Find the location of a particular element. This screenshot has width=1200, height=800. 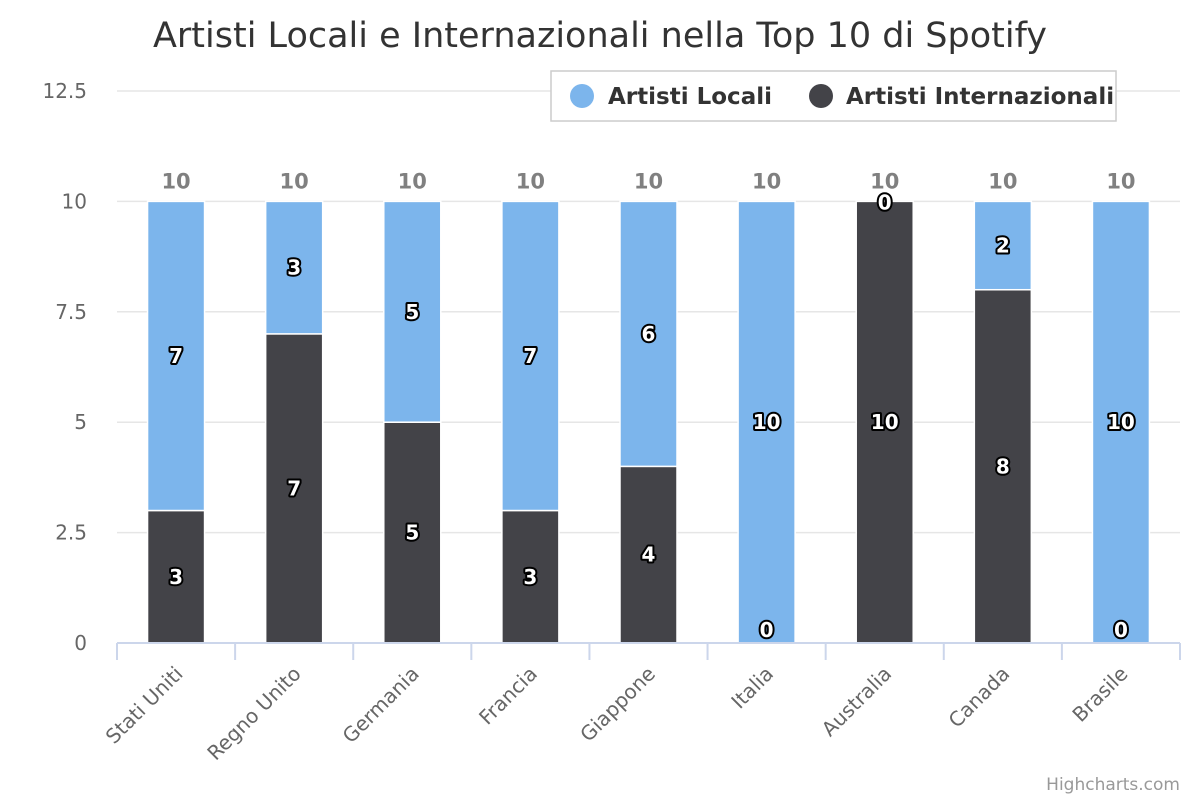

legend: Artisti Locali Artisti Internazionali is located at coordinates (833, 96).